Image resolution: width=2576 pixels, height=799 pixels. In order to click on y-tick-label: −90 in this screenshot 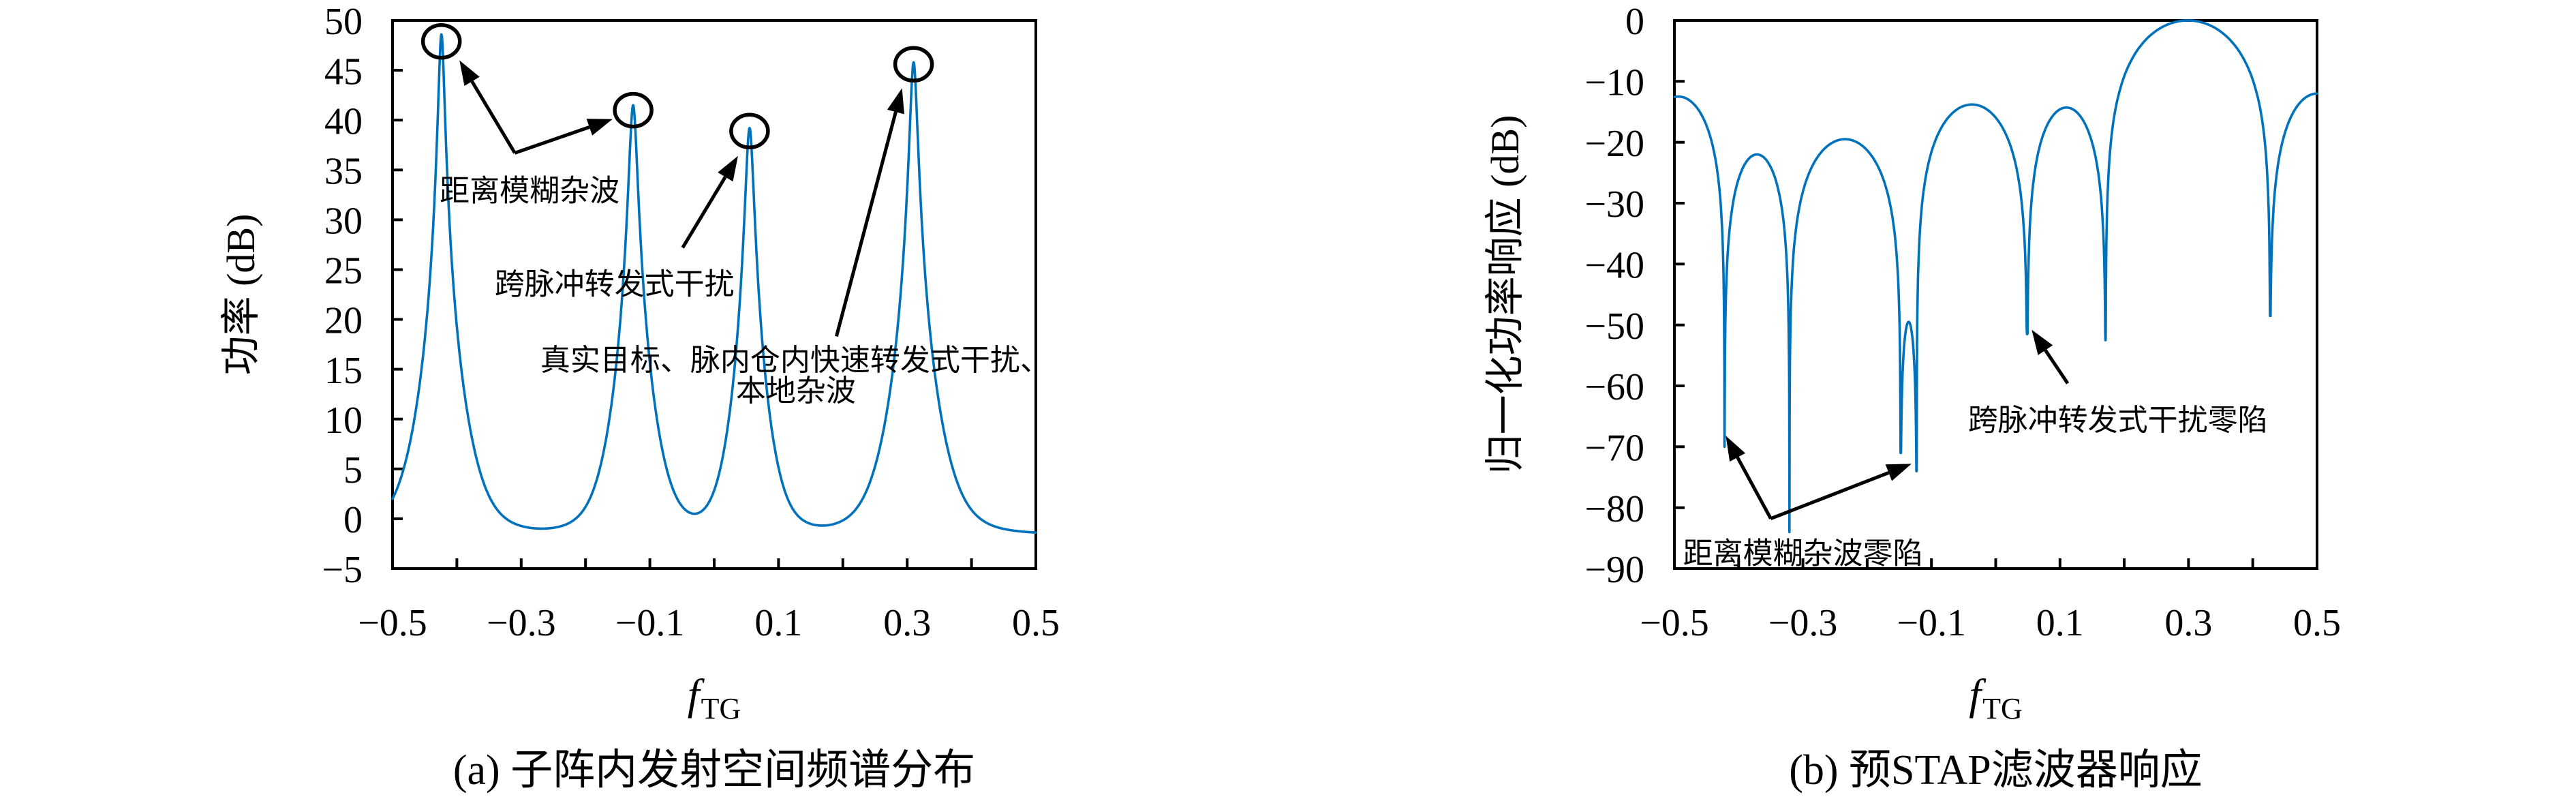, I will do `click(1614, 570)`.